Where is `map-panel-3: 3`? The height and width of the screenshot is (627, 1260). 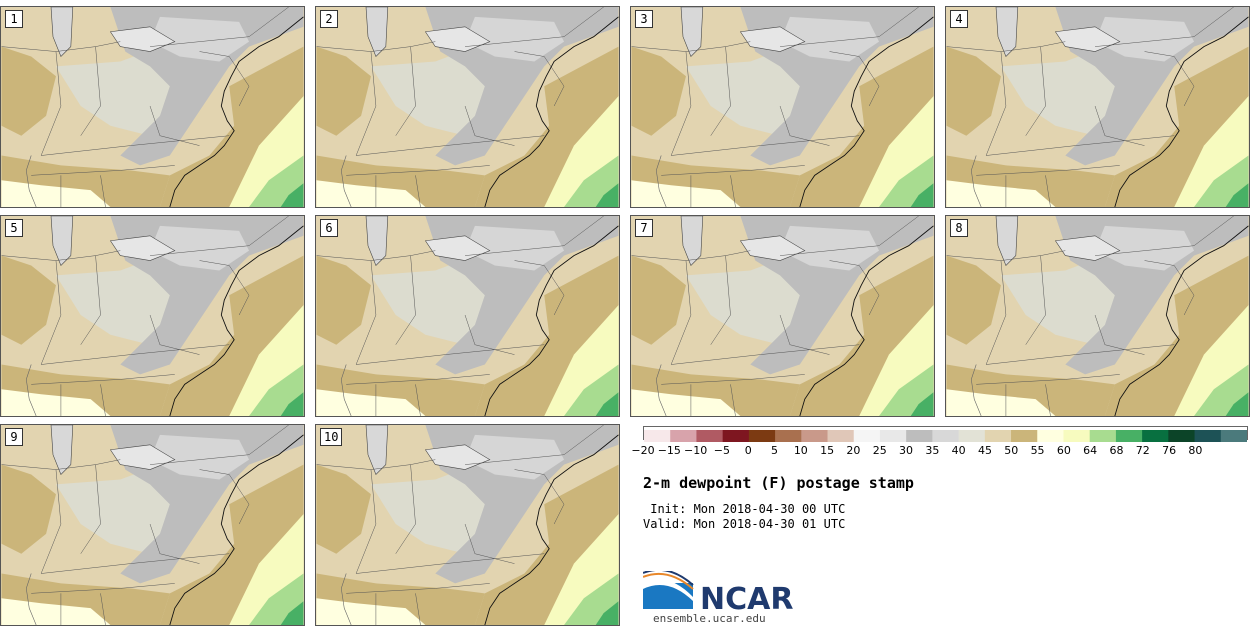 map-panel-3: 3 is located at coordinates (782, 107).